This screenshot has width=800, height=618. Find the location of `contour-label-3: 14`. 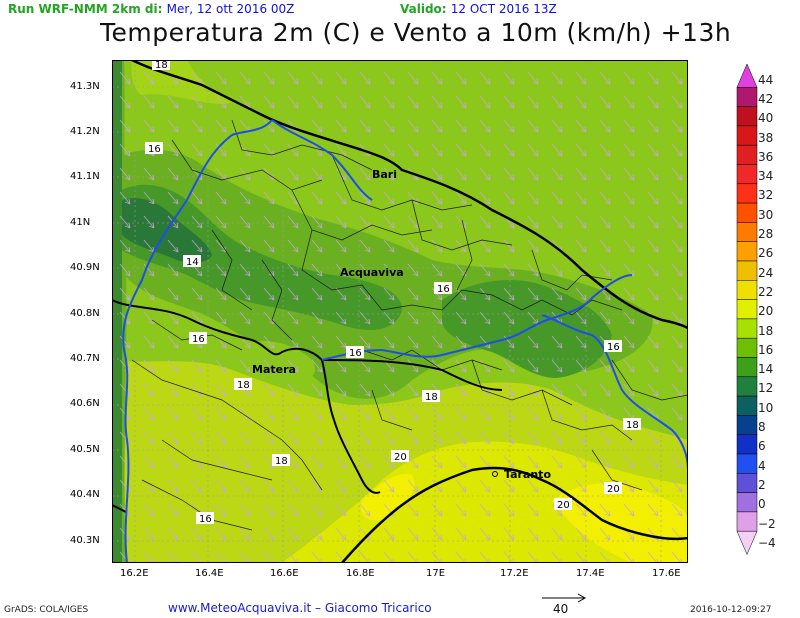

contour-label-3: 14 is located at coordinates (192, 262).